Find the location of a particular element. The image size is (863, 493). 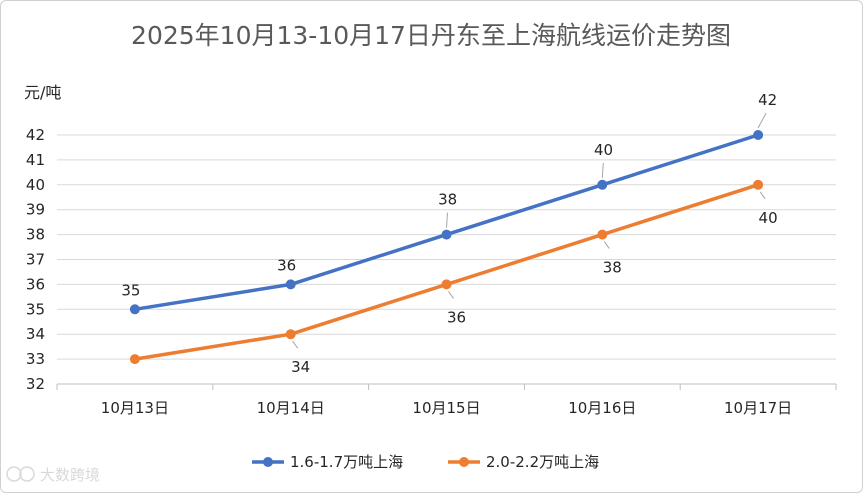

data-label: 42 is located at coordinates (767, 100).